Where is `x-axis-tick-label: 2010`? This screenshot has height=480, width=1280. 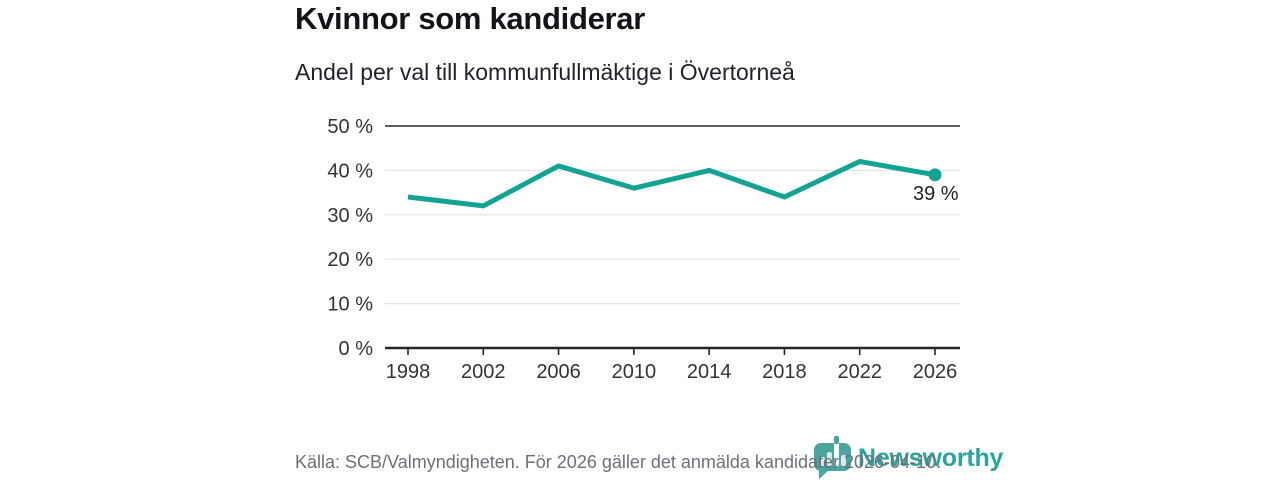
x-axis-tick-label: 2010 is located at coordinates (634, 372).